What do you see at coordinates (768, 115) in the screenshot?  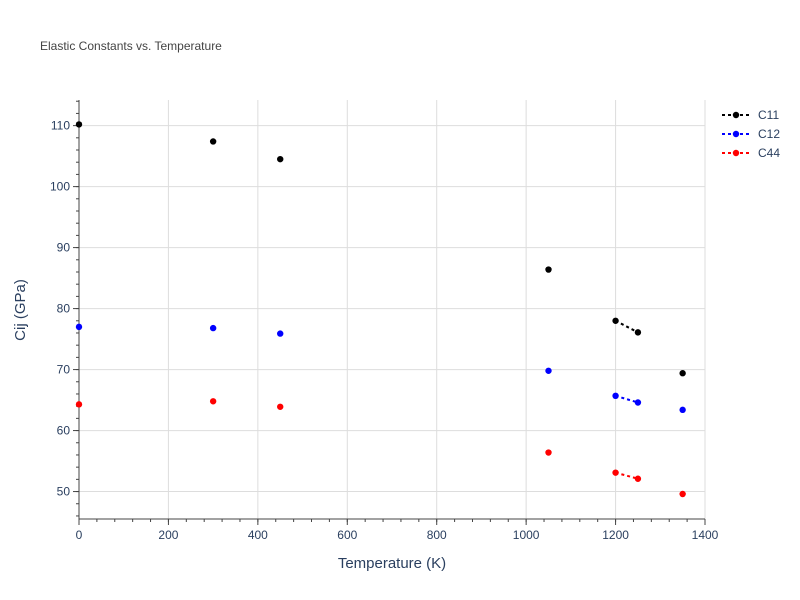 I see `legend-label: C11` at bounding box center [768, 115].